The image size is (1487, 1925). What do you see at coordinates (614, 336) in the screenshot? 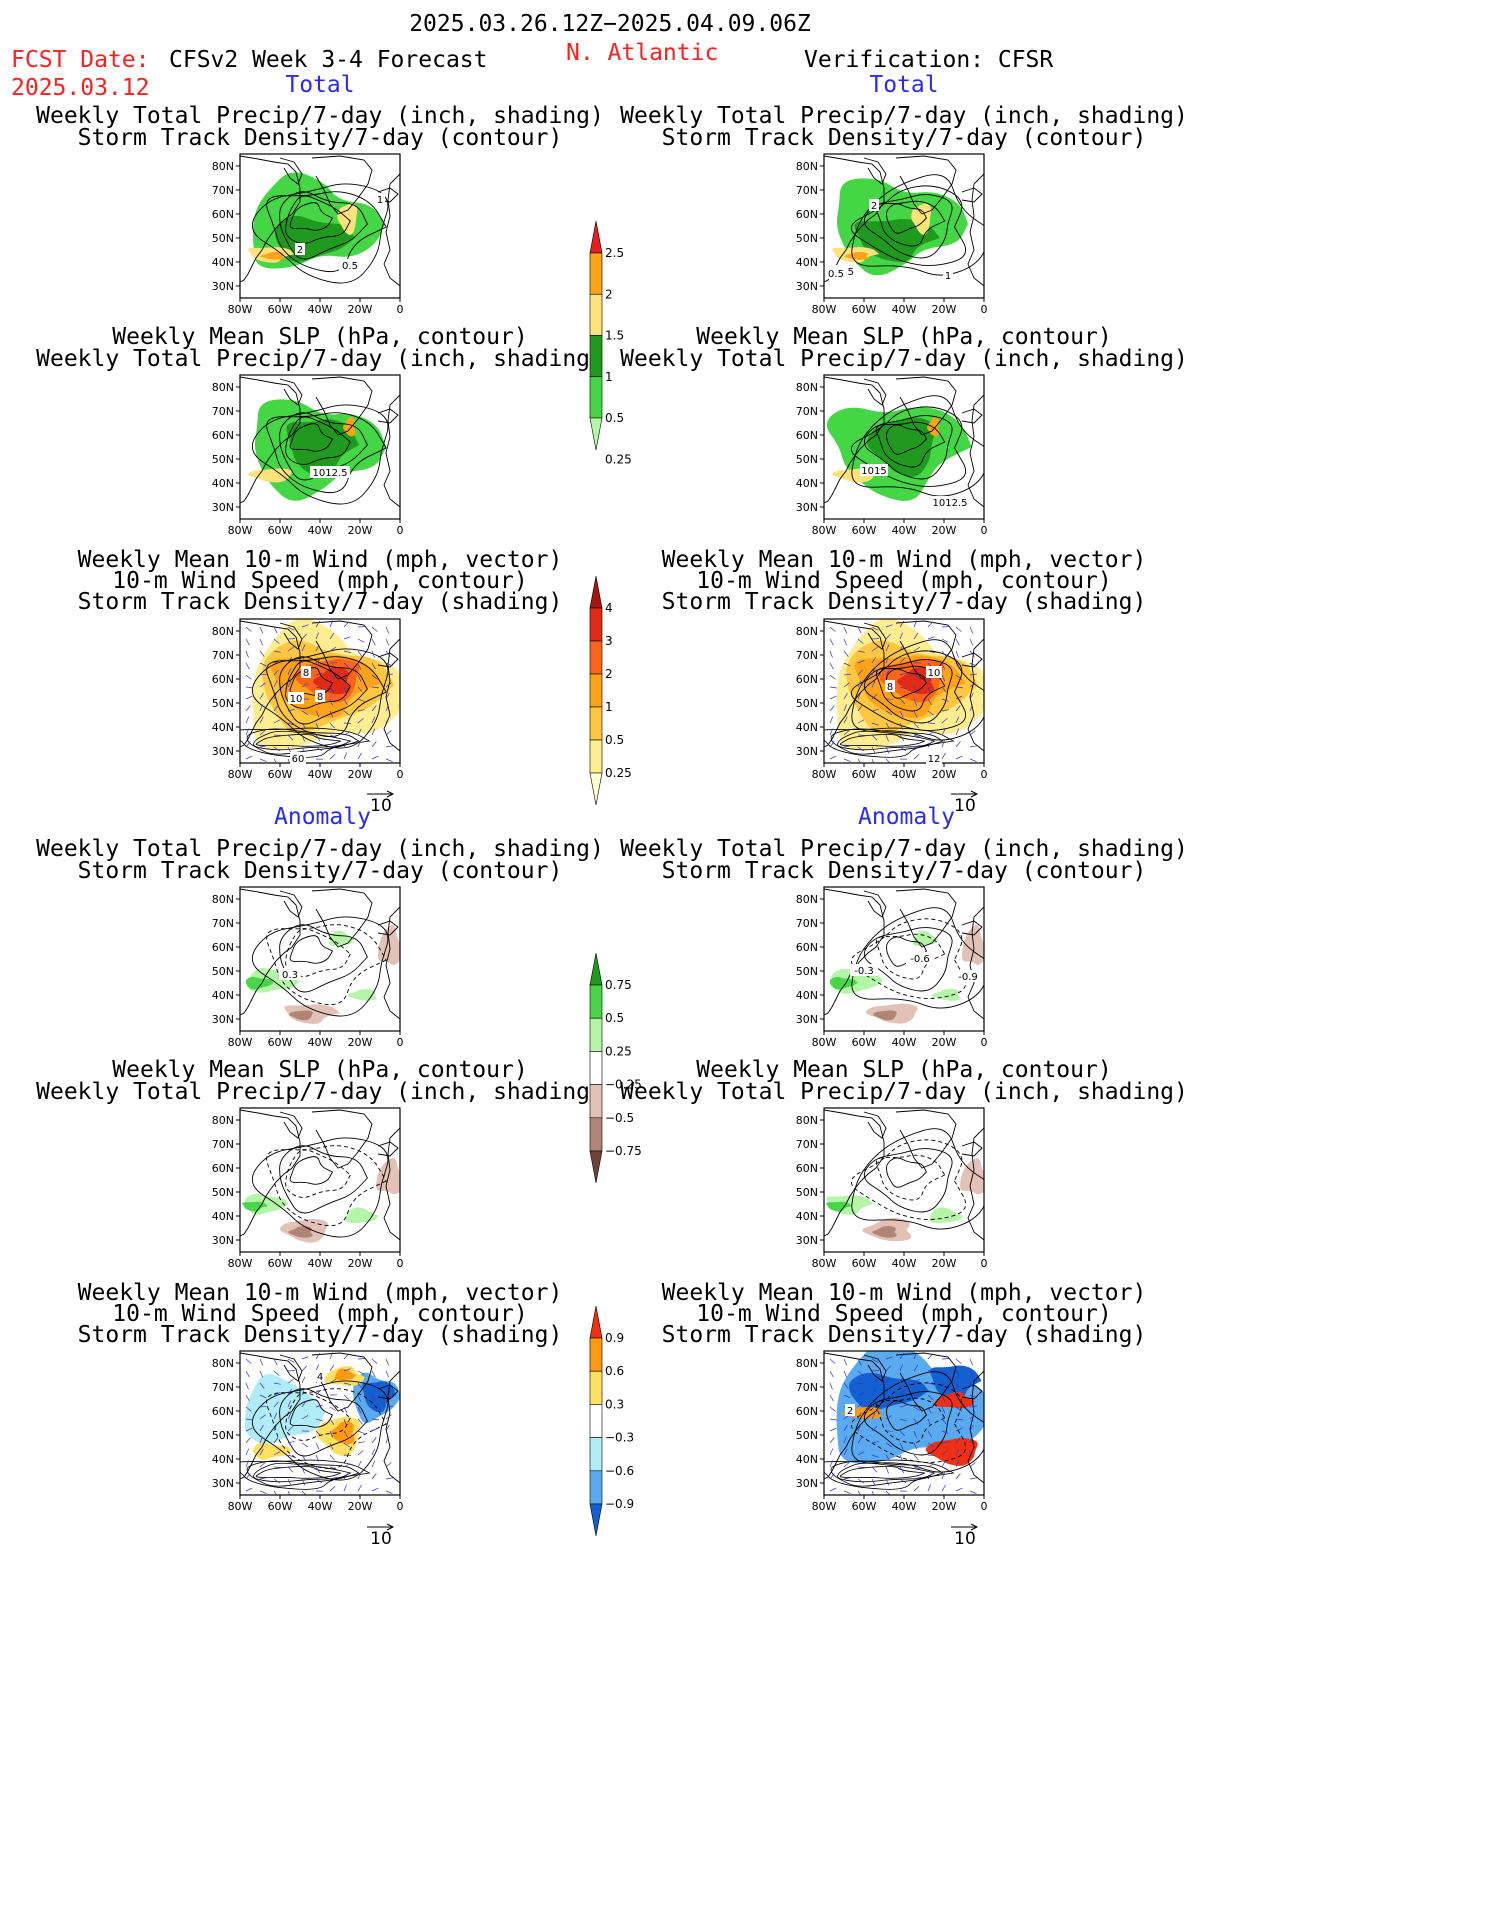
I see `colorbar-label: 1.5` at bounding box center [614, 336].